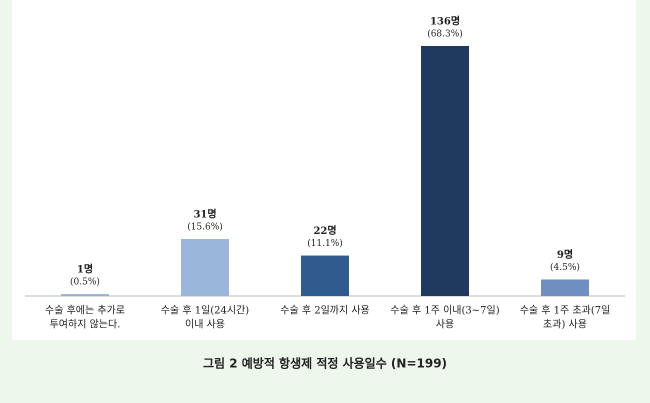  Describe the element at coordinates (445, 325) in the screenshot. I see `x-tick-label: 사용` at that location.